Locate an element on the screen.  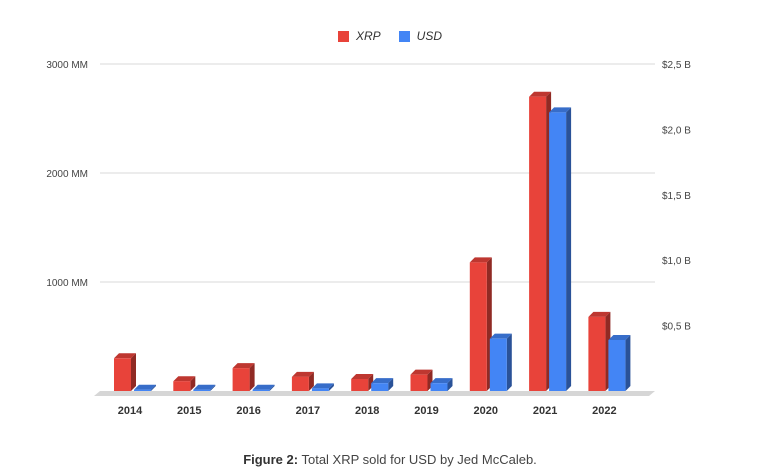
y-right-tick-label: $2,5 B is located at coordinates (676, 65).